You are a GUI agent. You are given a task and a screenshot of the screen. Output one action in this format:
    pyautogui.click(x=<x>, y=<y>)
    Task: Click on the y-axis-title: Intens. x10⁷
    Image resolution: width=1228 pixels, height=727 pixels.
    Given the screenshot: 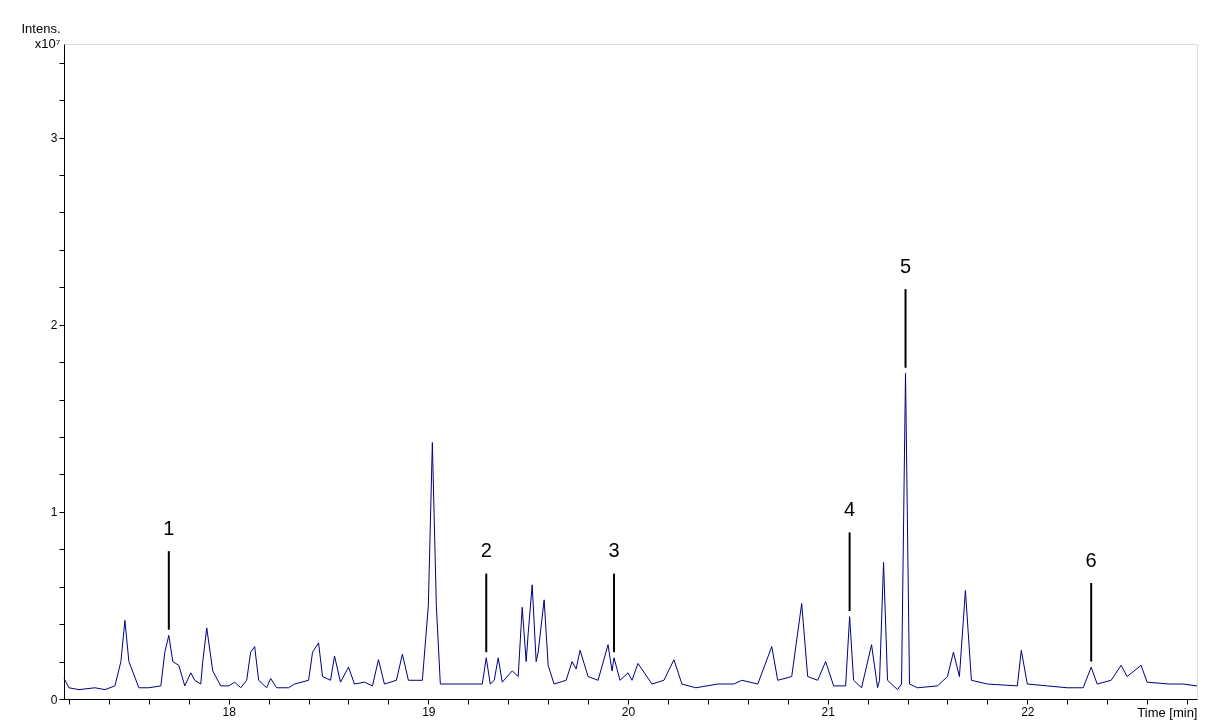 What is the action you would take?
    pyautogui.click(x=41, y=35)
    